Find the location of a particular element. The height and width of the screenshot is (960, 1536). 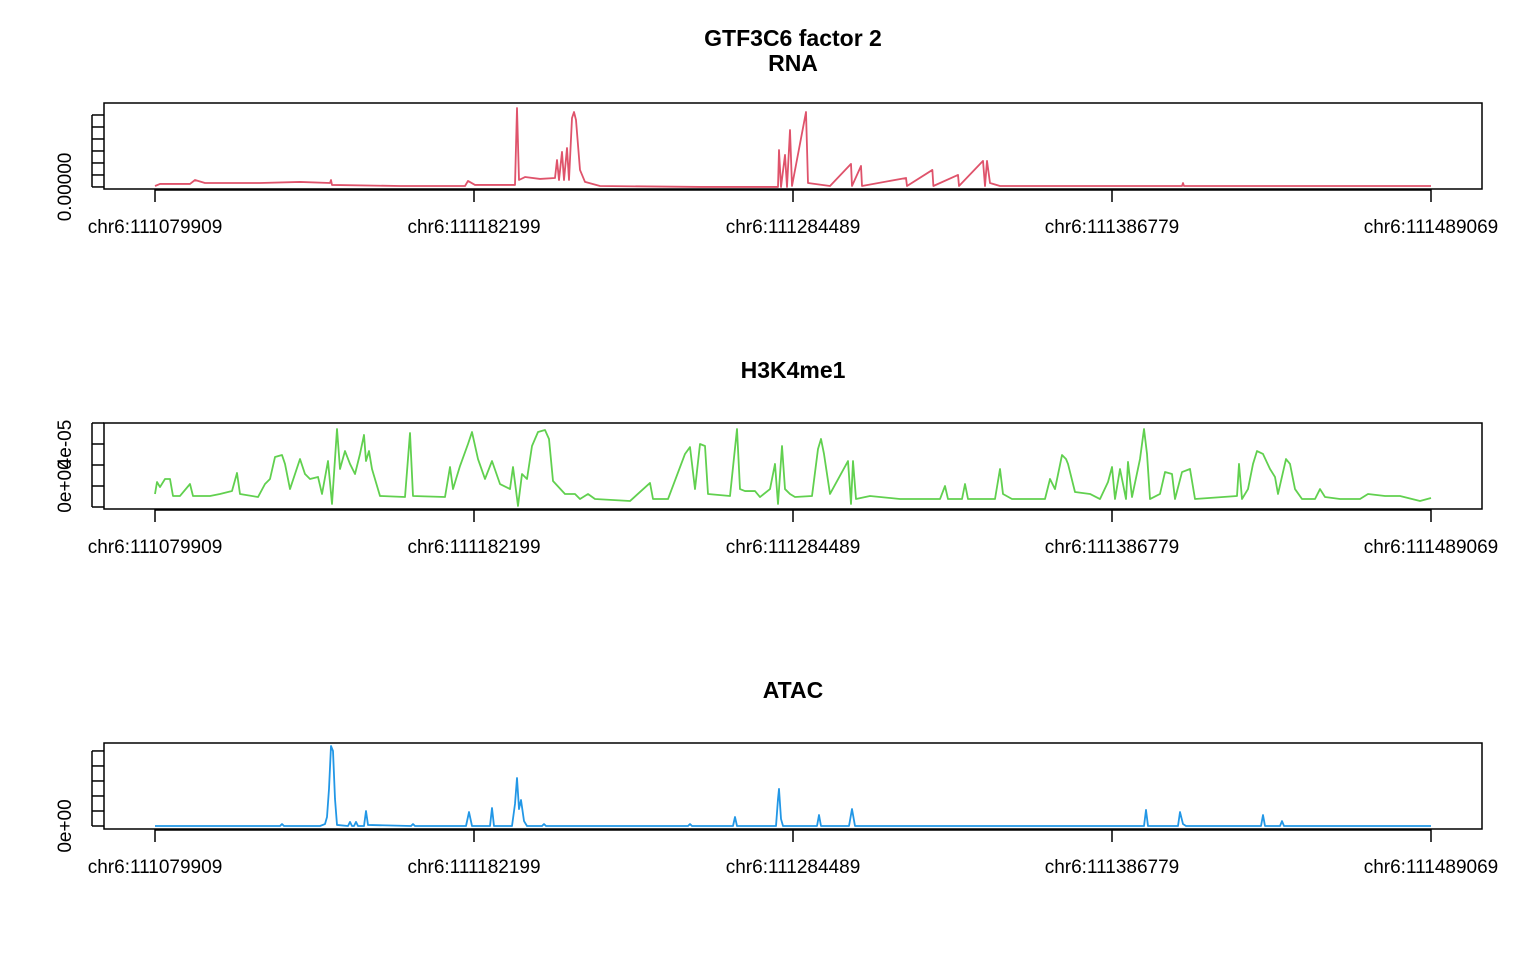

chart-subtitle: RNA is located at coordinates (793, 63).